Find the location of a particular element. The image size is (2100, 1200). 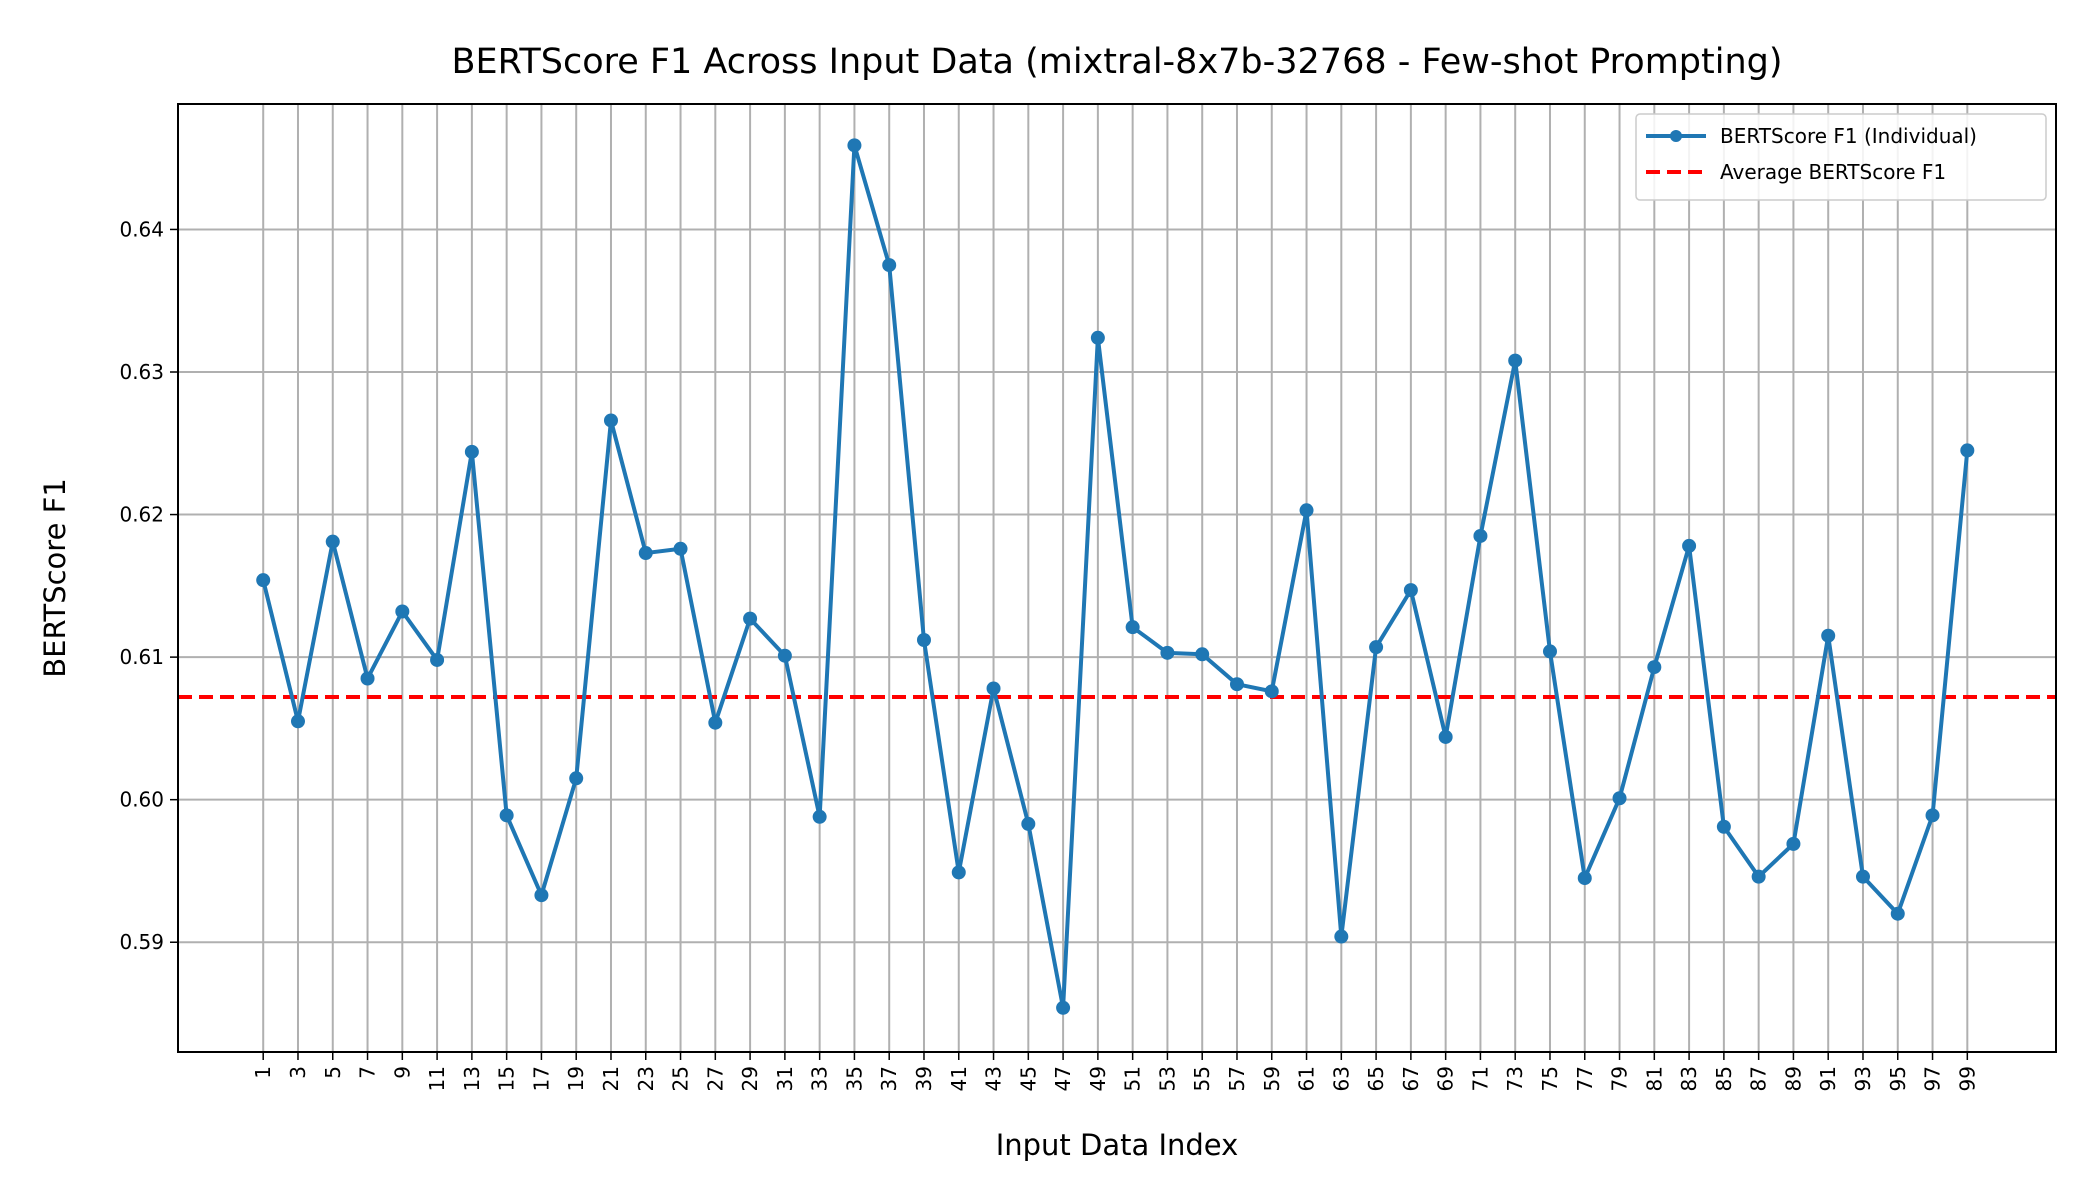

x-tick-label: 33 is located at coordinates (820, 1078).